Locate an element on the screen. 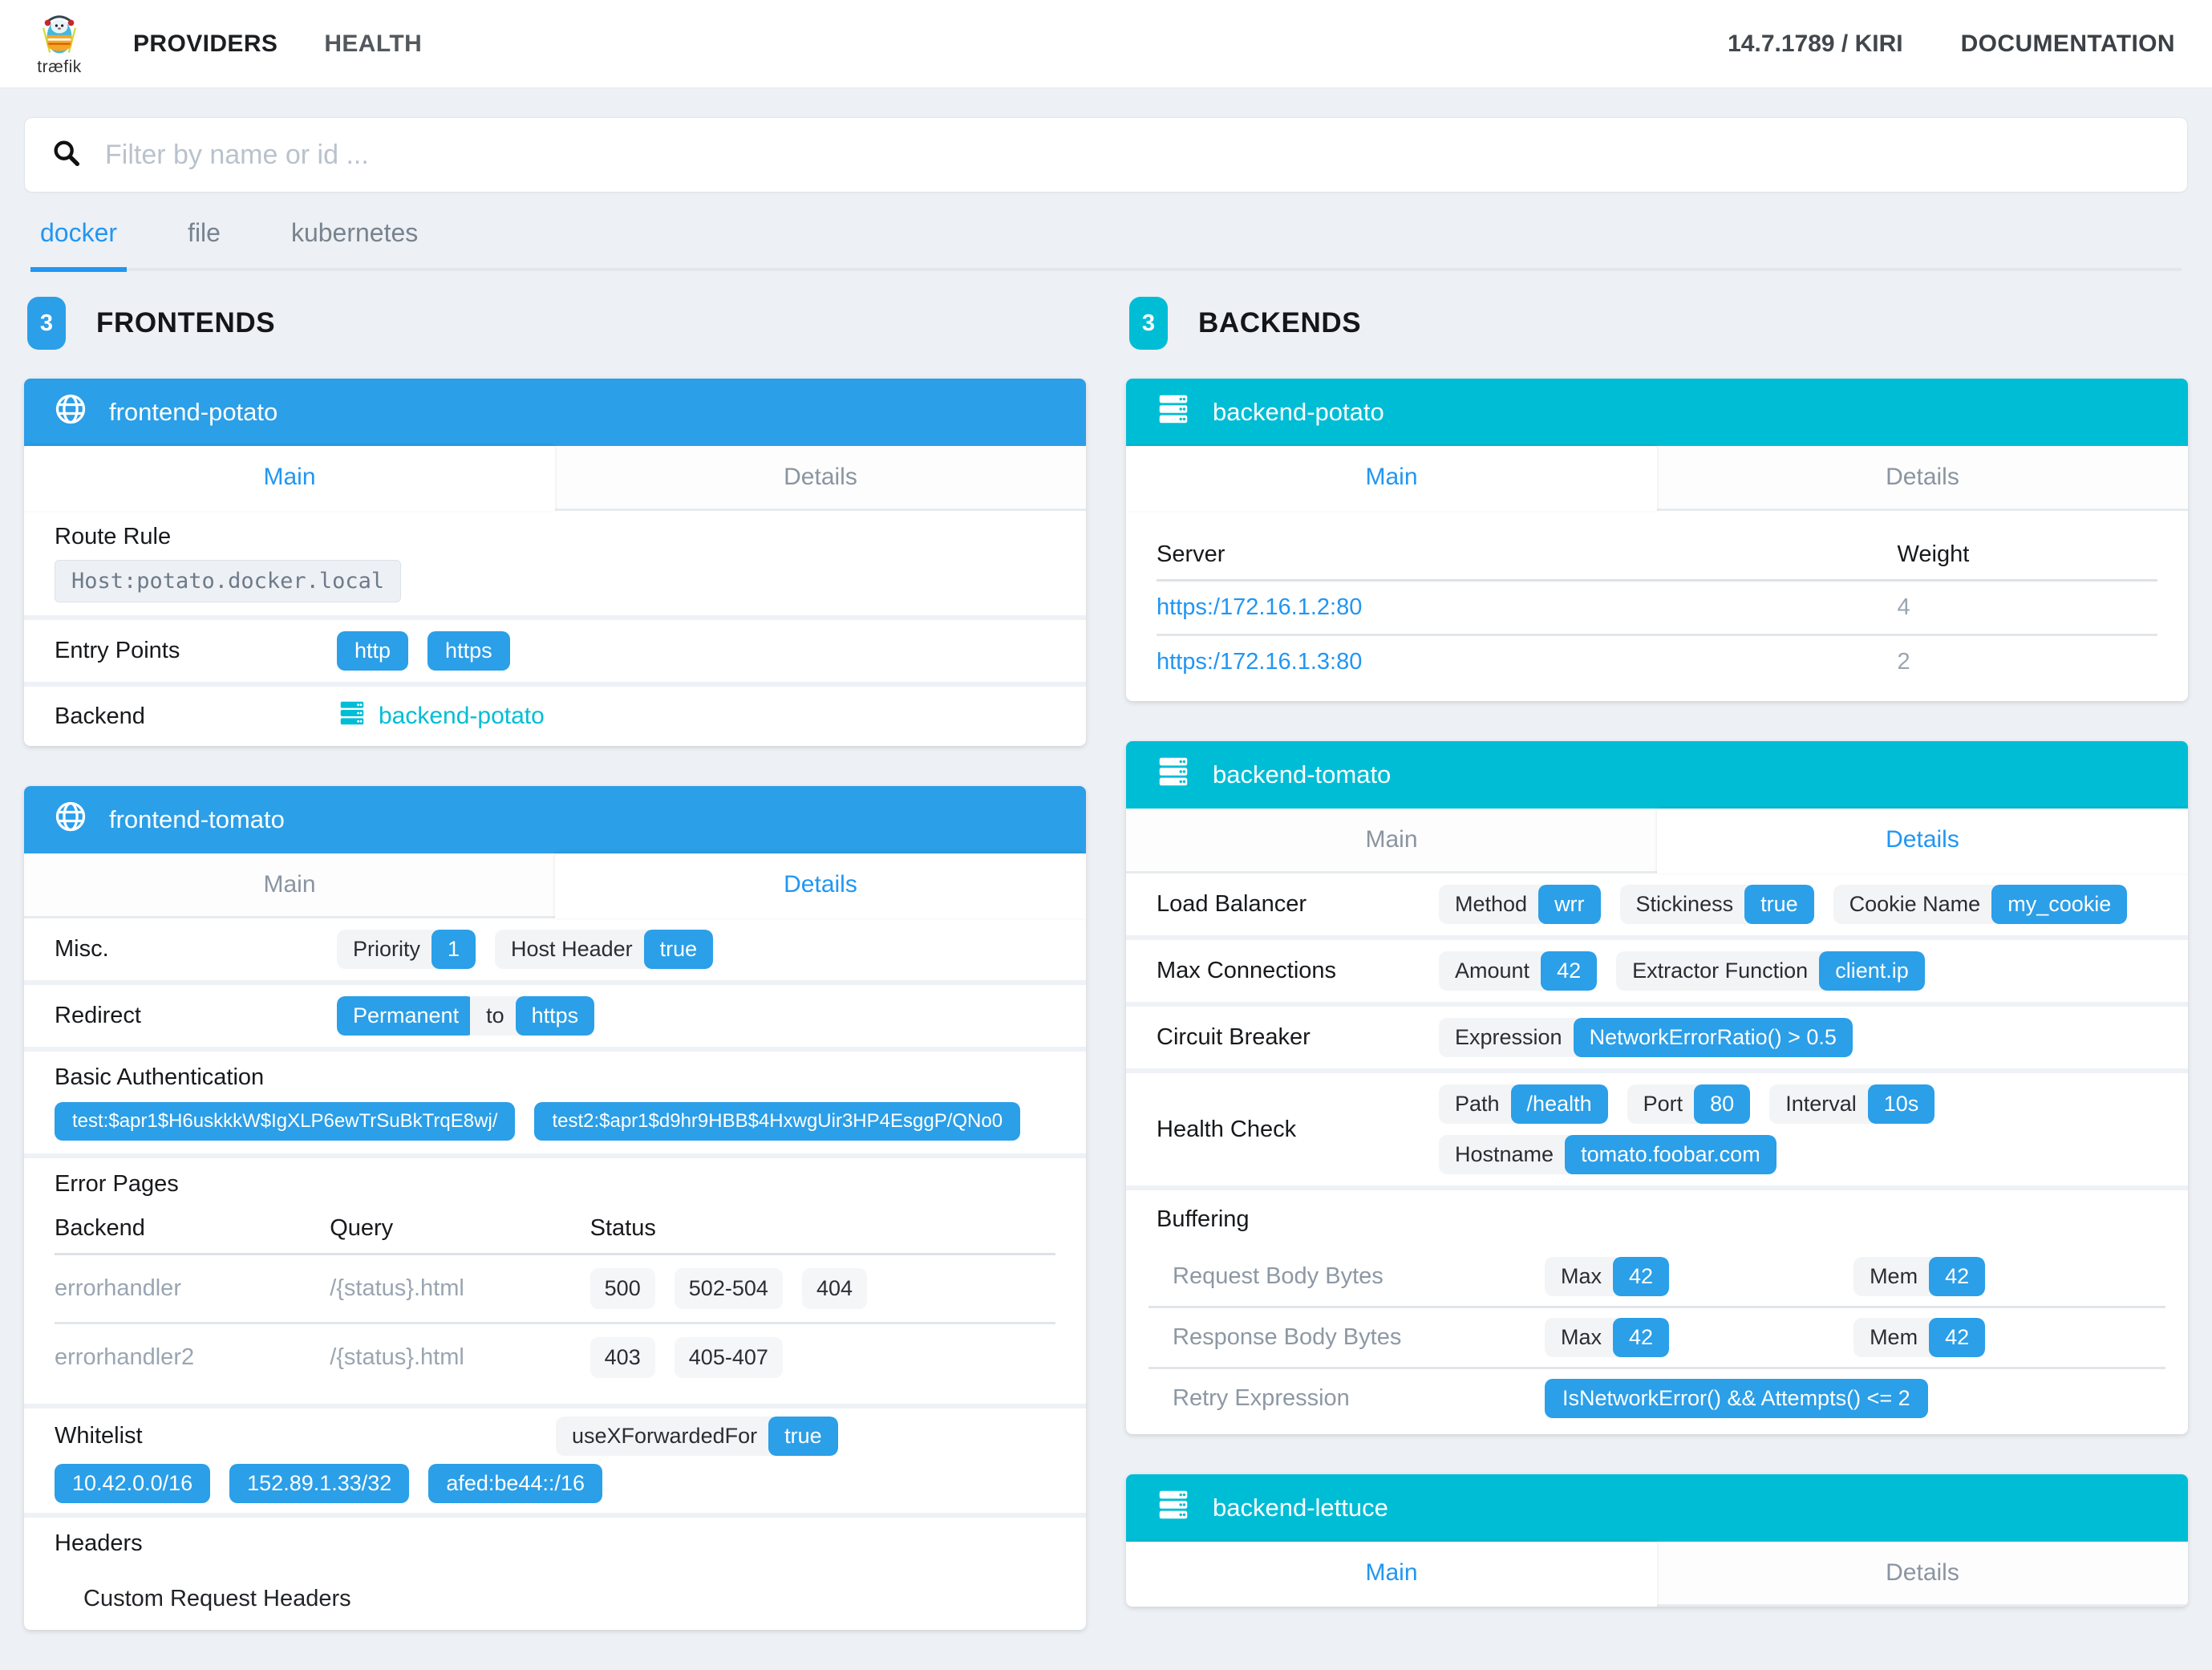  main-nav: PROVIDERS HEALTH is located at coordinates (277, 44).